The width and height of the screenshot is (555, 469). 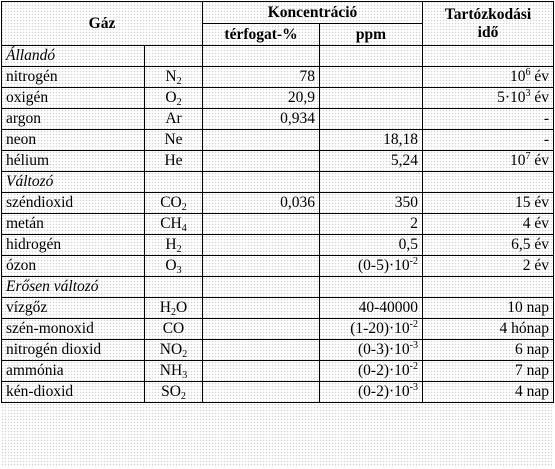 I want to click on header-volume-percent: térfogat-%, so click(x=261, y=34).